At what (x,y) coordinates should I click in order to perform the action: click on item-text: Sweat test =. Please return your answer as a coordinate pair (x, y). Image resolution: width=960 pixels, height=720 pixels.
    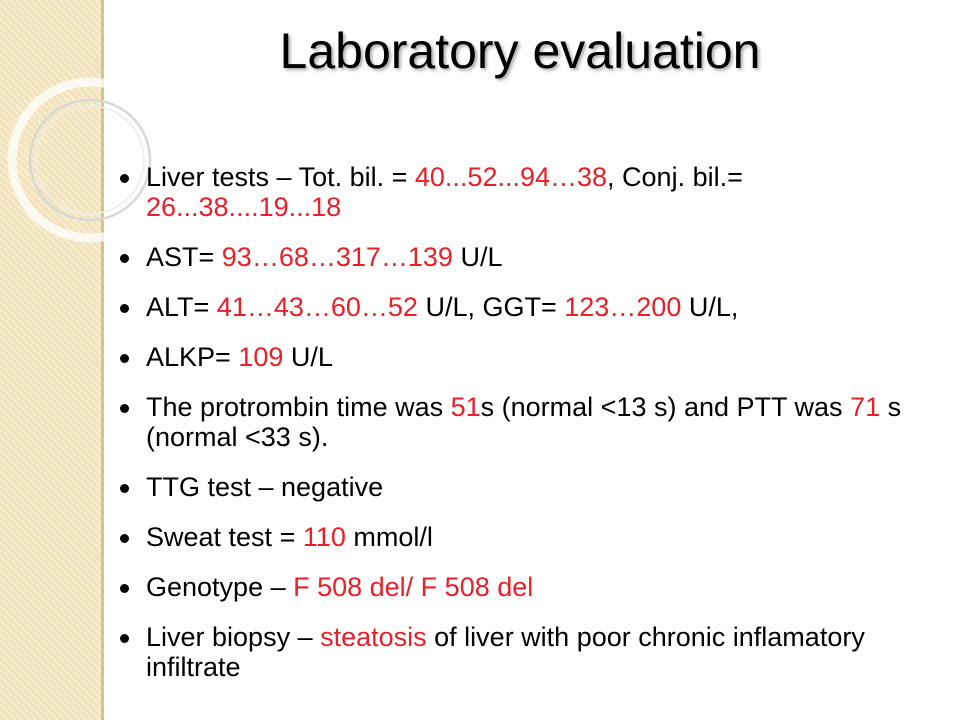
    Looking at the image, I should click on (224, 537).